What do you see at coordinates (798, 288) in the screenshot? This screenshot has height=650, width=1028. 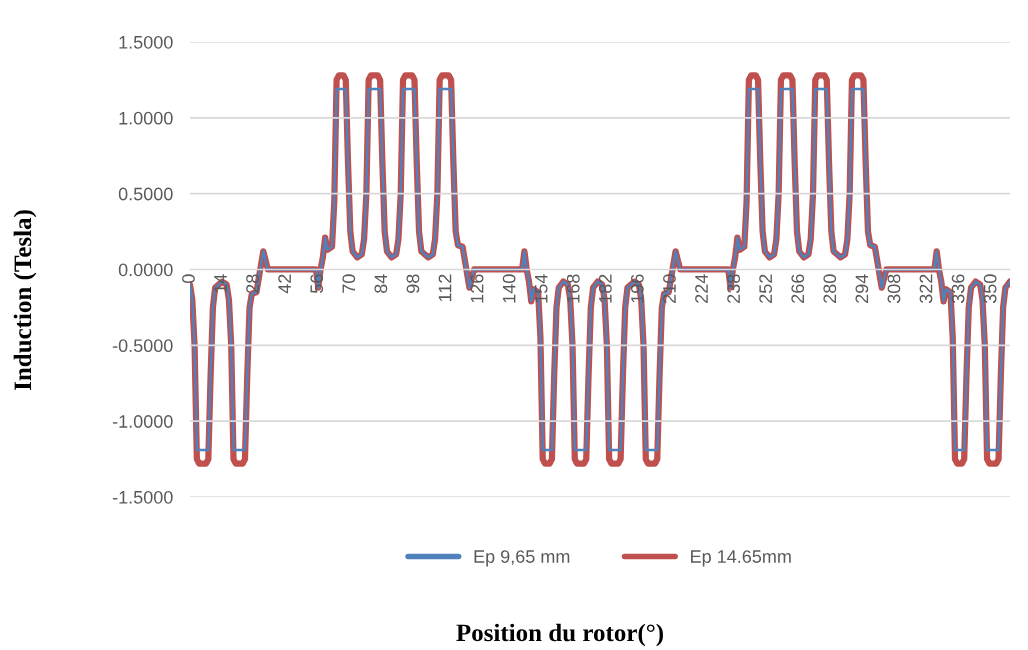 I see `x-tick-label: 266` at bounding box center [798, 288].